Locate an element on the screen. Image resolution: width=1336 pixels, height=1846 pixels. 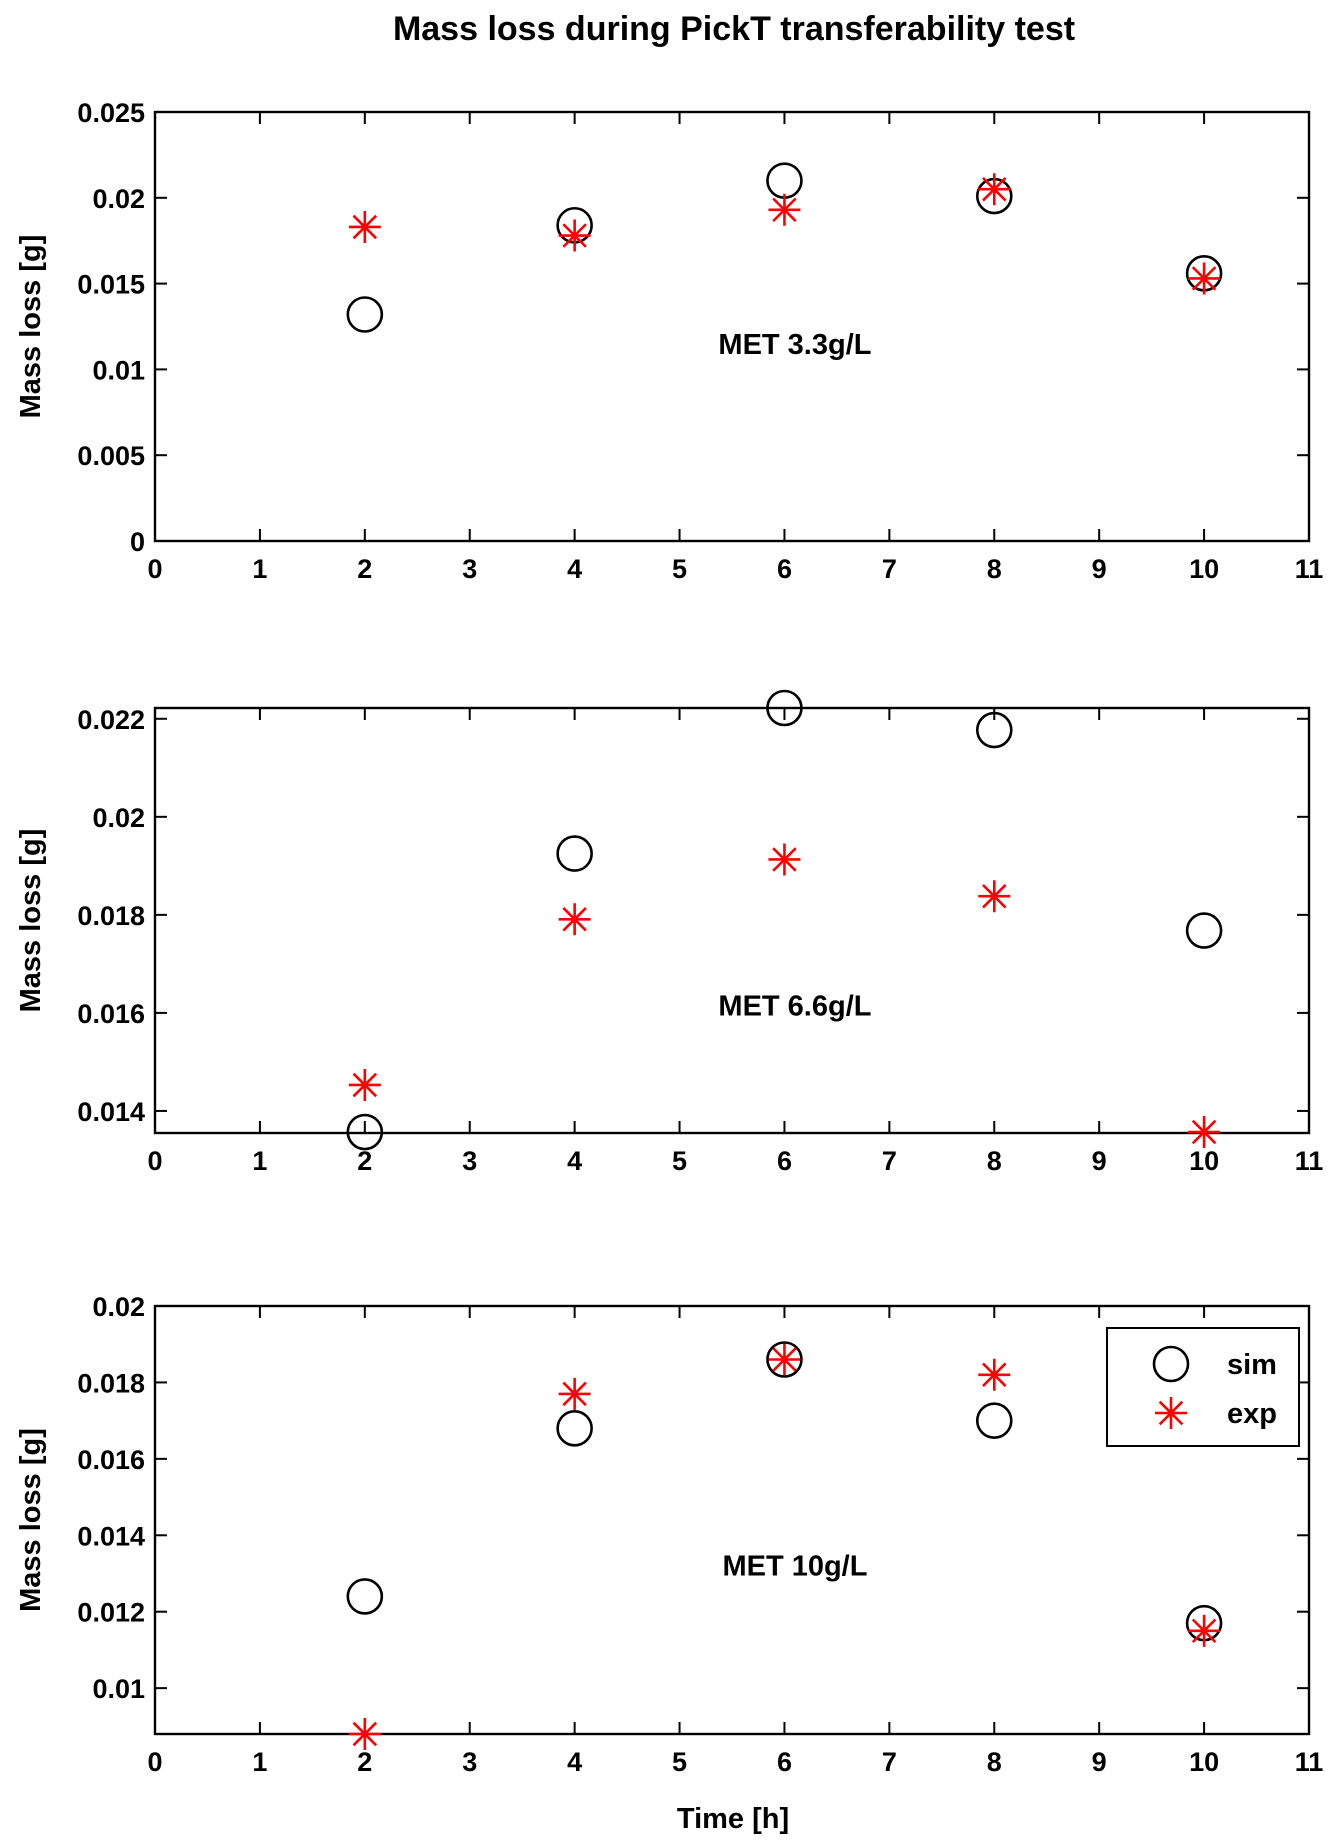
y-tick-label: 0.012 is located at coordinates (111, 1613).